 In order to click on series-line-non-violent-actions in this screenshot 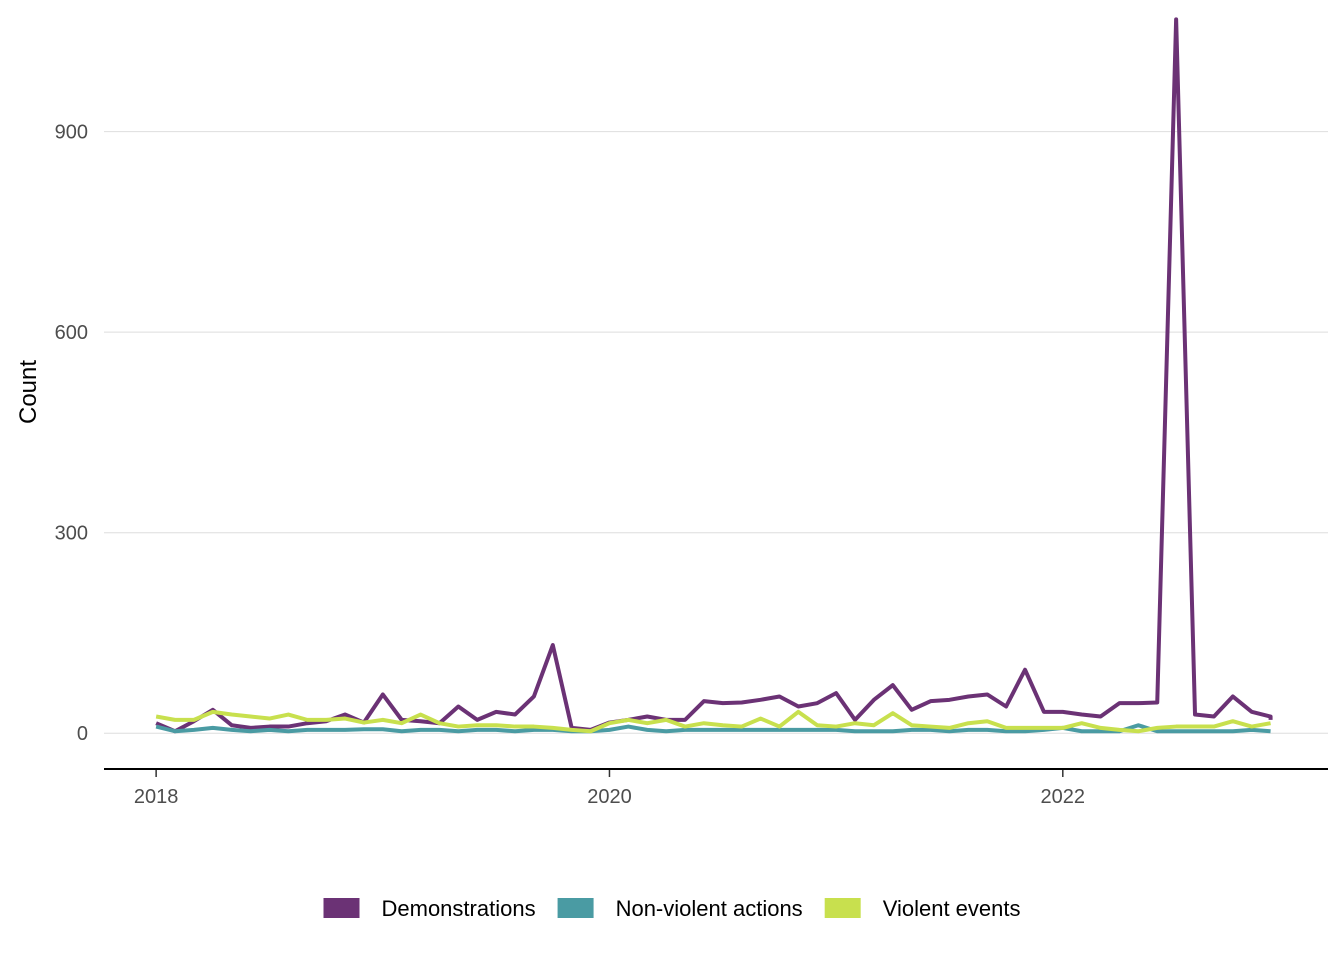, I will do `click(713, 728)`.